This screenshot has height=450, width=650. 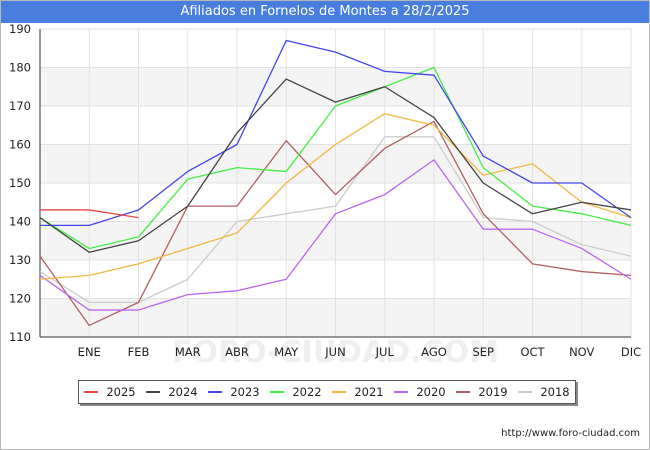 What do you see at coordinates (89, 352) in the screenshot?
I see `x-tick-label: ENE` at bounding box center [89, 352].